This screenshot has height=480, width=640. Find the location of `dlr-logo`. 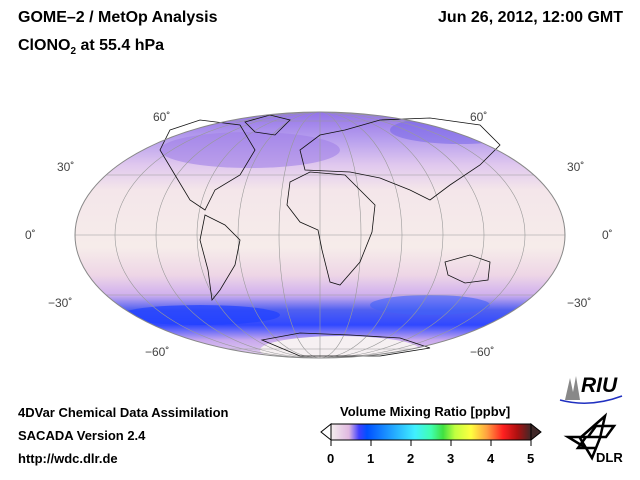

dlr-logo is located at coordinates (590, 436).